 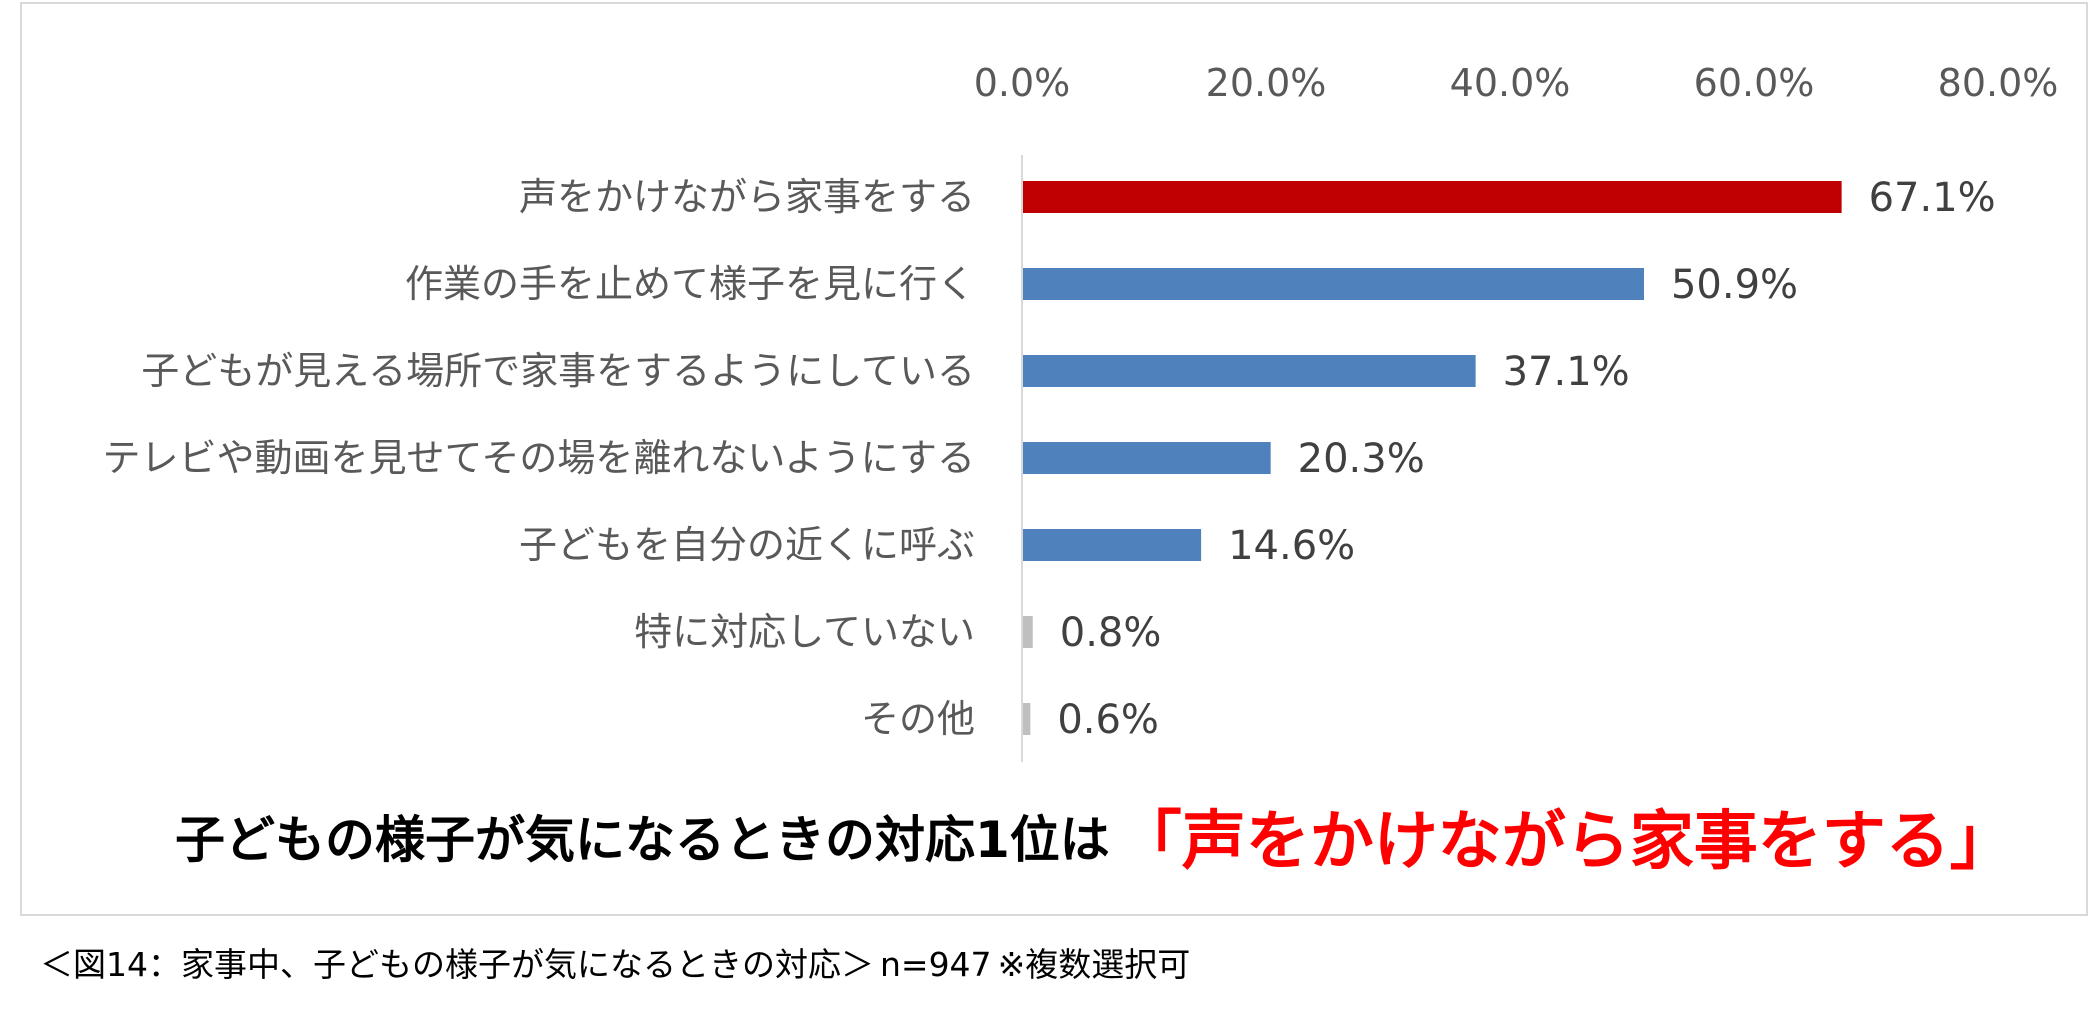 What do you see at coordinates (747, 545) in the screenshot?
I see `category-label: 子どもを自分の近くに呼ぶ` at bounding box center [747, 545].